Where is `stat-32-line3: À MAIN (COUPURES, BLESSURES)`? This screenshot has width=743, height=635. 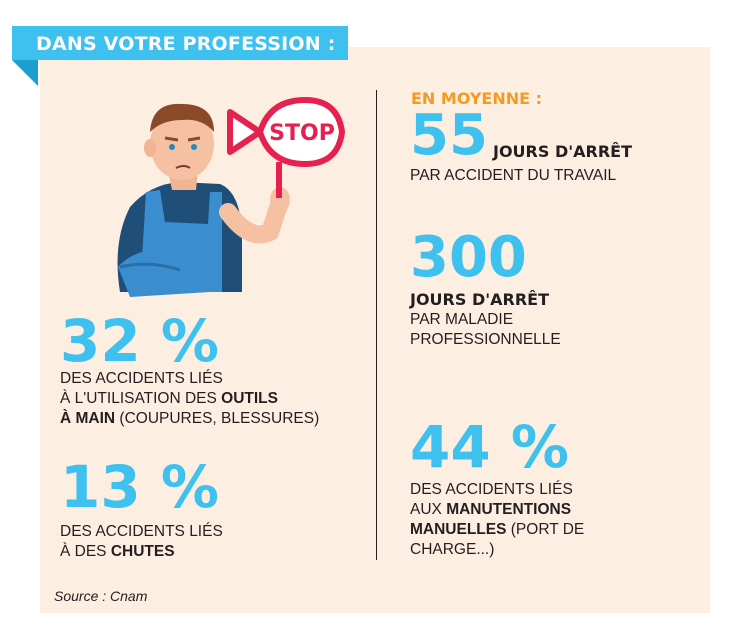
stat-32-line3: À MAIN (COUPURES, BLESSURES) is located at coordinates (190, 418).